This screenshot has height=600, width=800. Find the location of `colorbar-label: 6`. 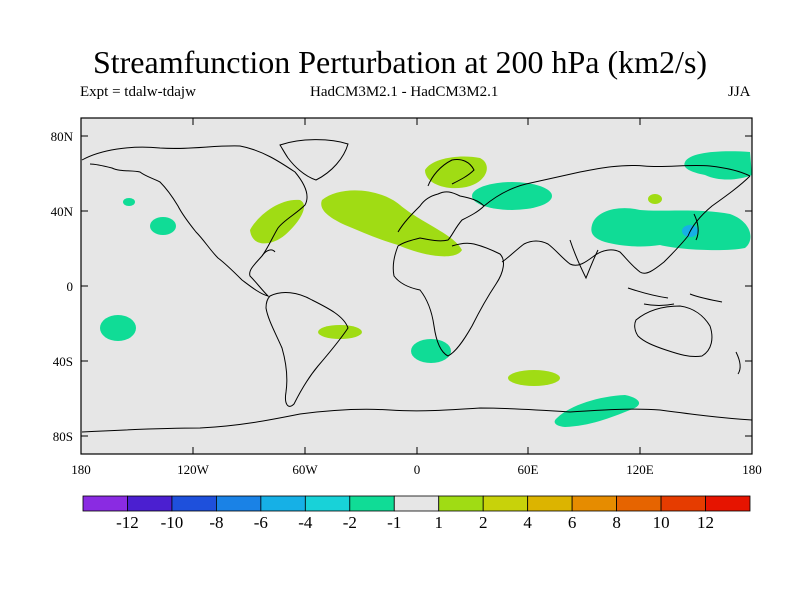

colorbar-label: 6 is located at coordinates (572, 522).